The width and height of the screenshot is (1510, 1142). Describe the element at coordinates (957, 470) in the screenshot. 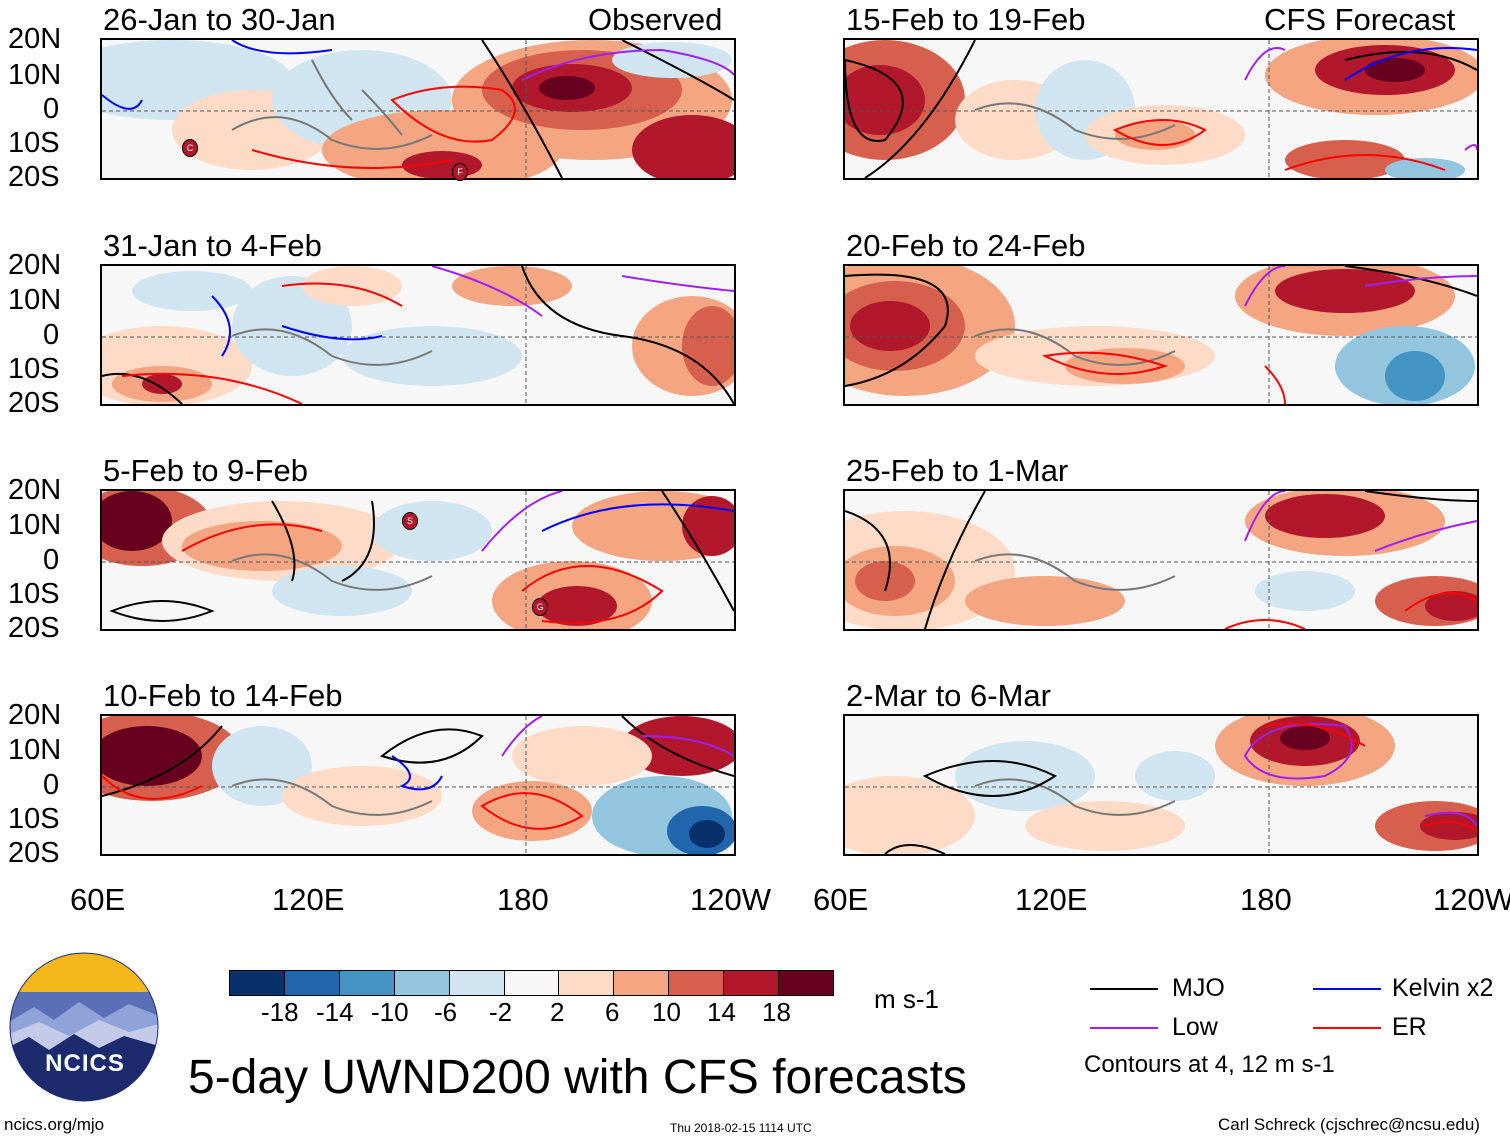

I see `panel-title-right-3: 25-Feb to 1-Mar` at that location.